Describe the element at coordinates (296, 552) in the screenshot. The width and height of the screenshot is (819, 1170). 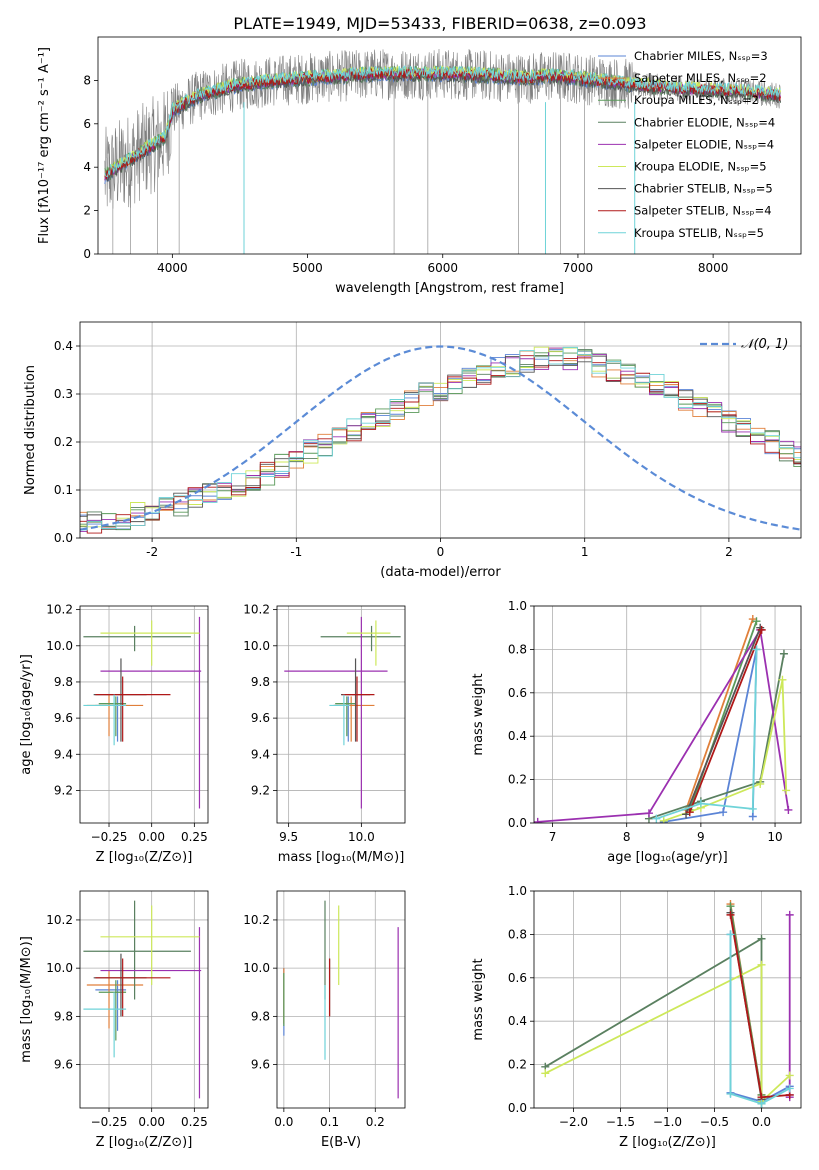
I see `x-tick-label: -1` at that location.